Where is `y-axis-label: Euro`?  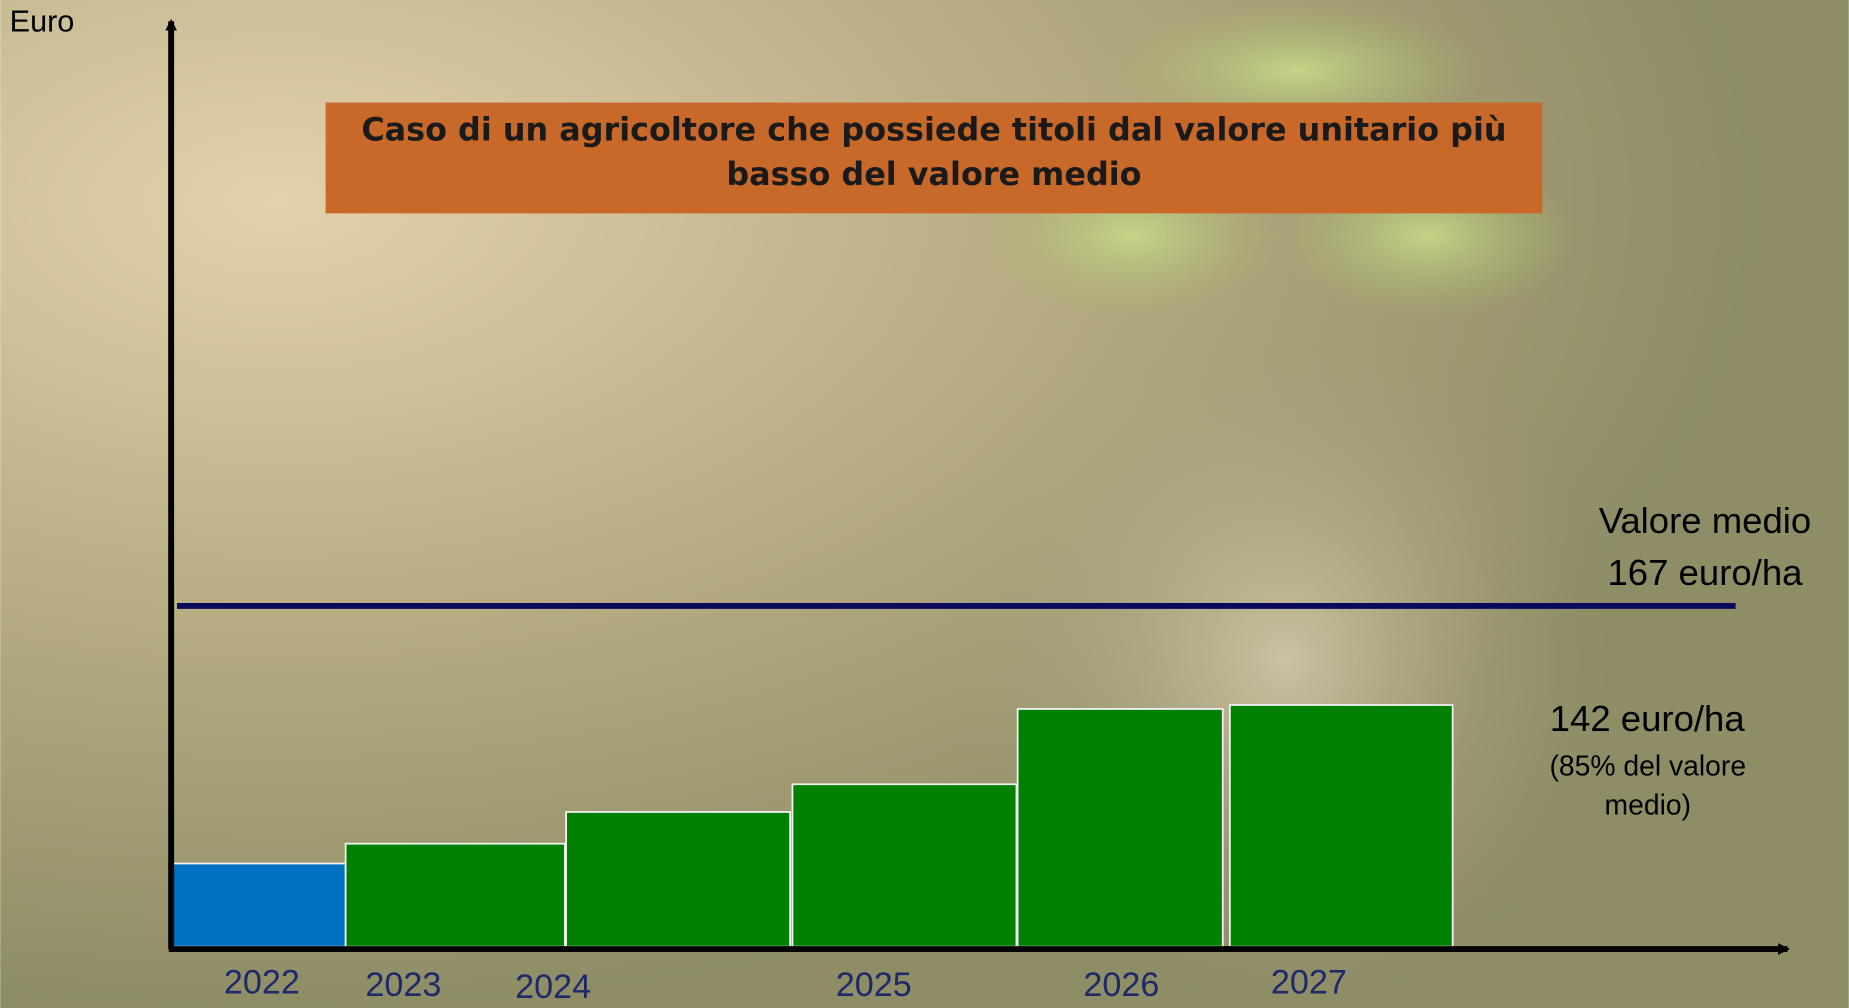 y-axis-label: Euro is located at coordinates (42, 22).